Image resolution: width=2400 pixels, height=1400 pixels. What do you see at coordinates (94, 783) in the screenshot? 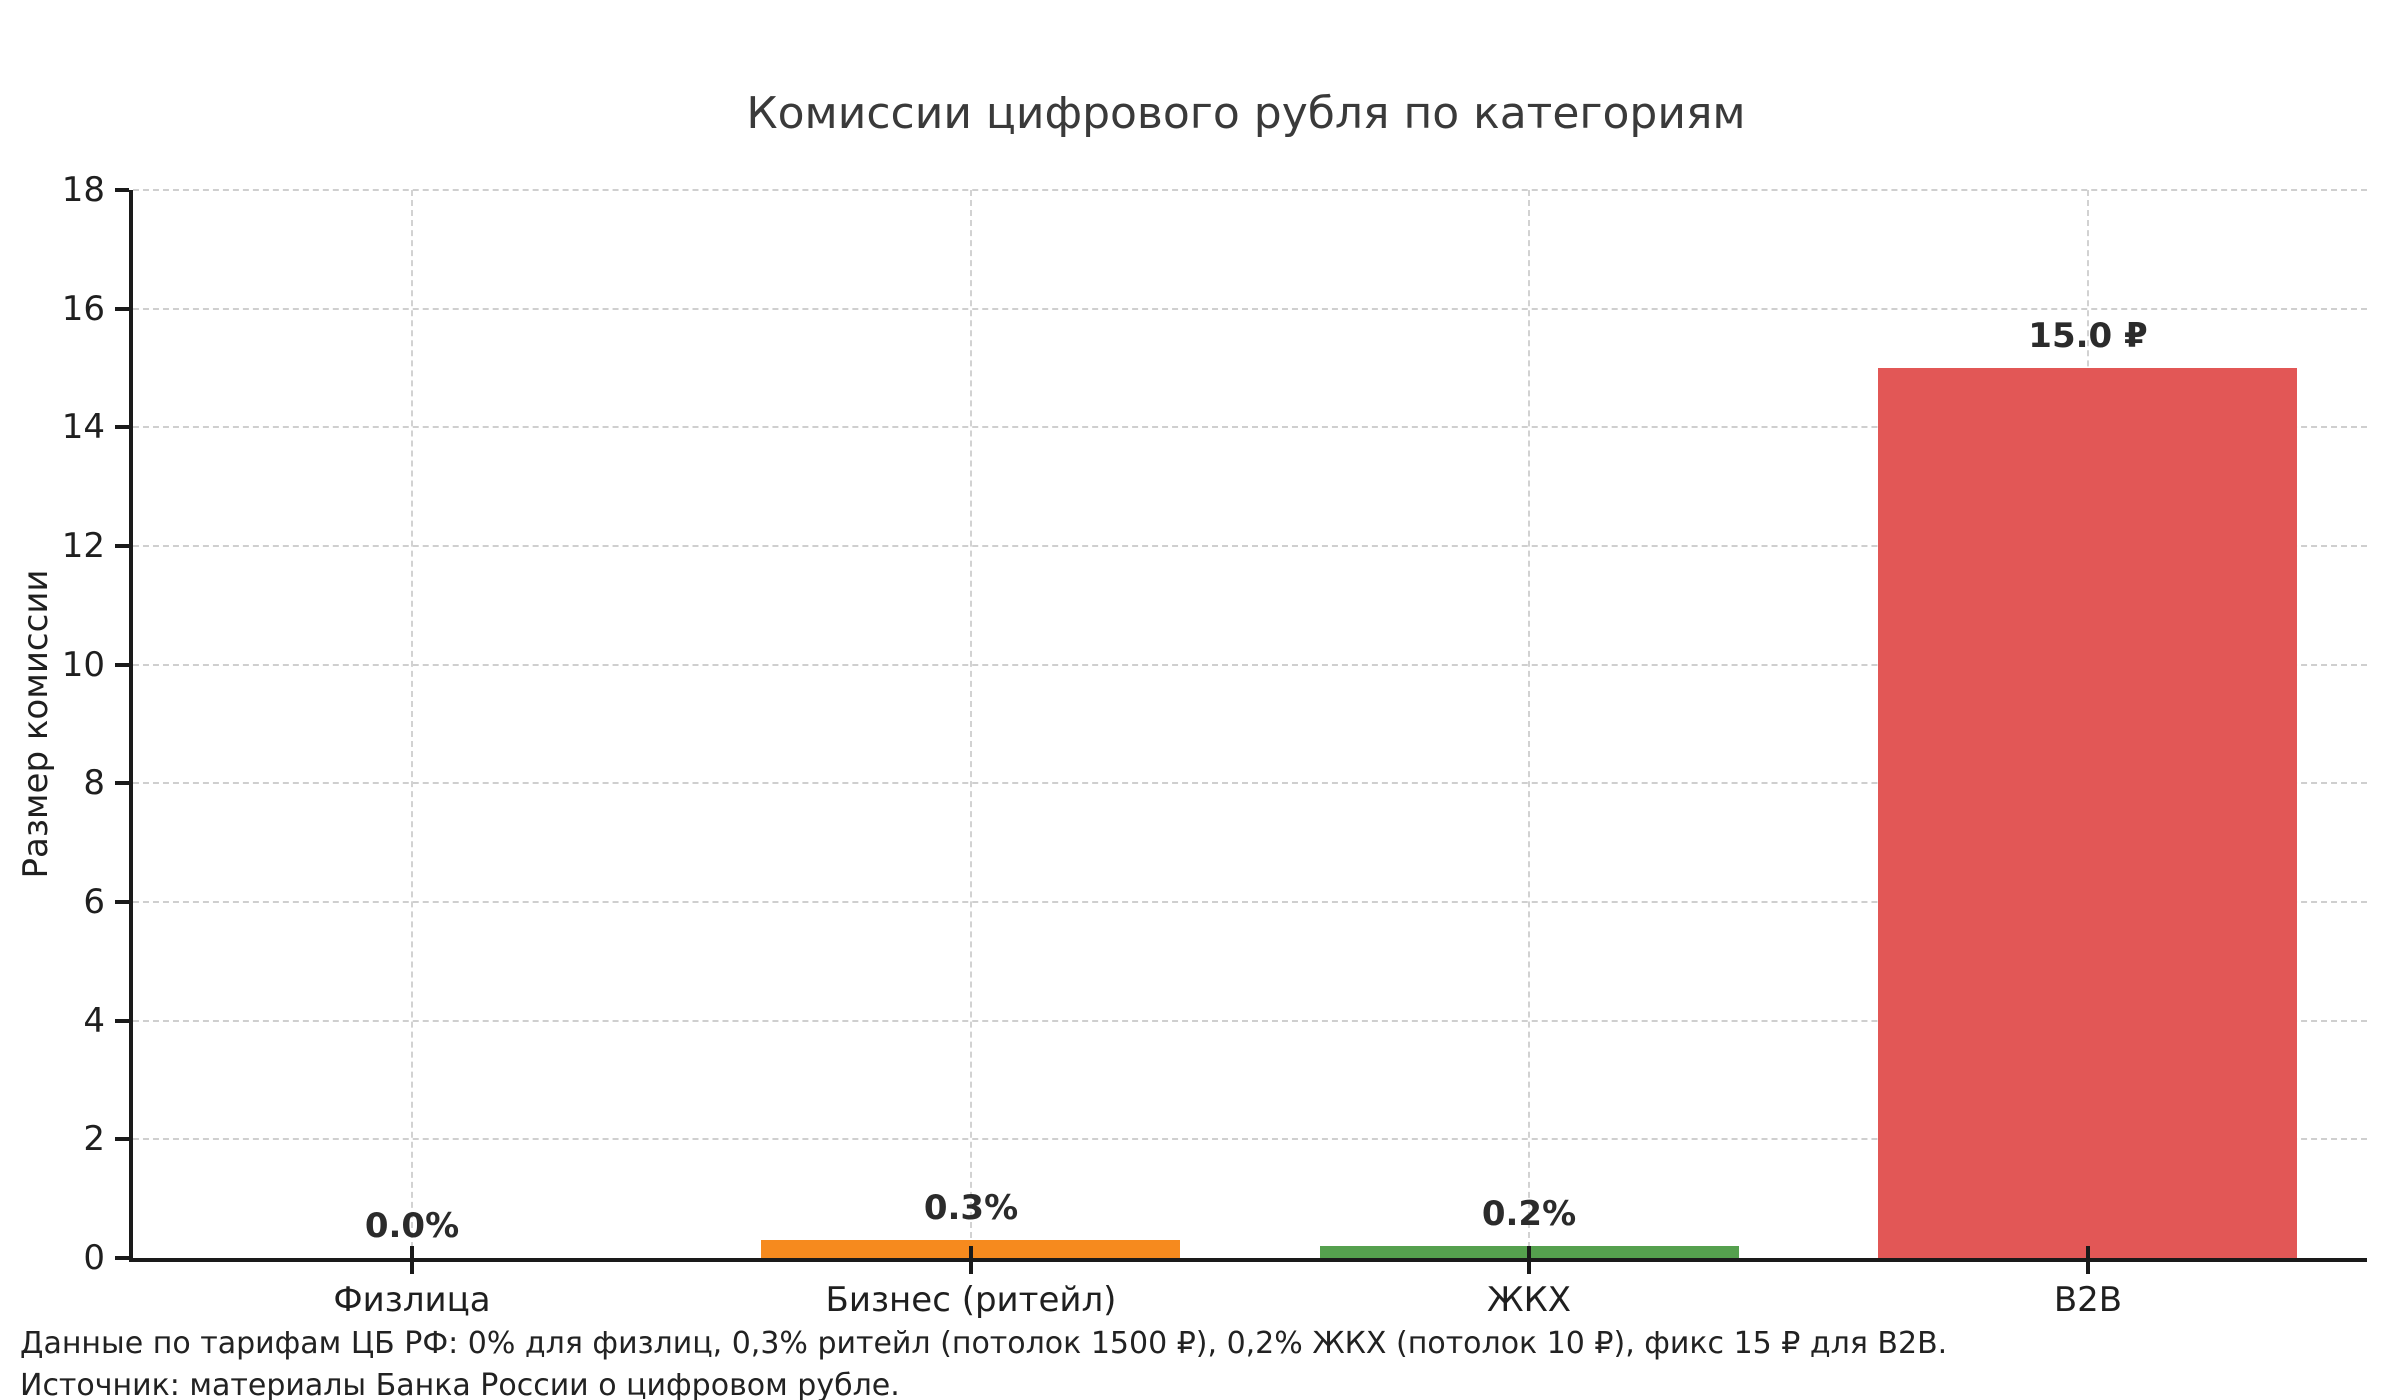
I see `y-tick-label: 8` at bounding box center [94, 783].